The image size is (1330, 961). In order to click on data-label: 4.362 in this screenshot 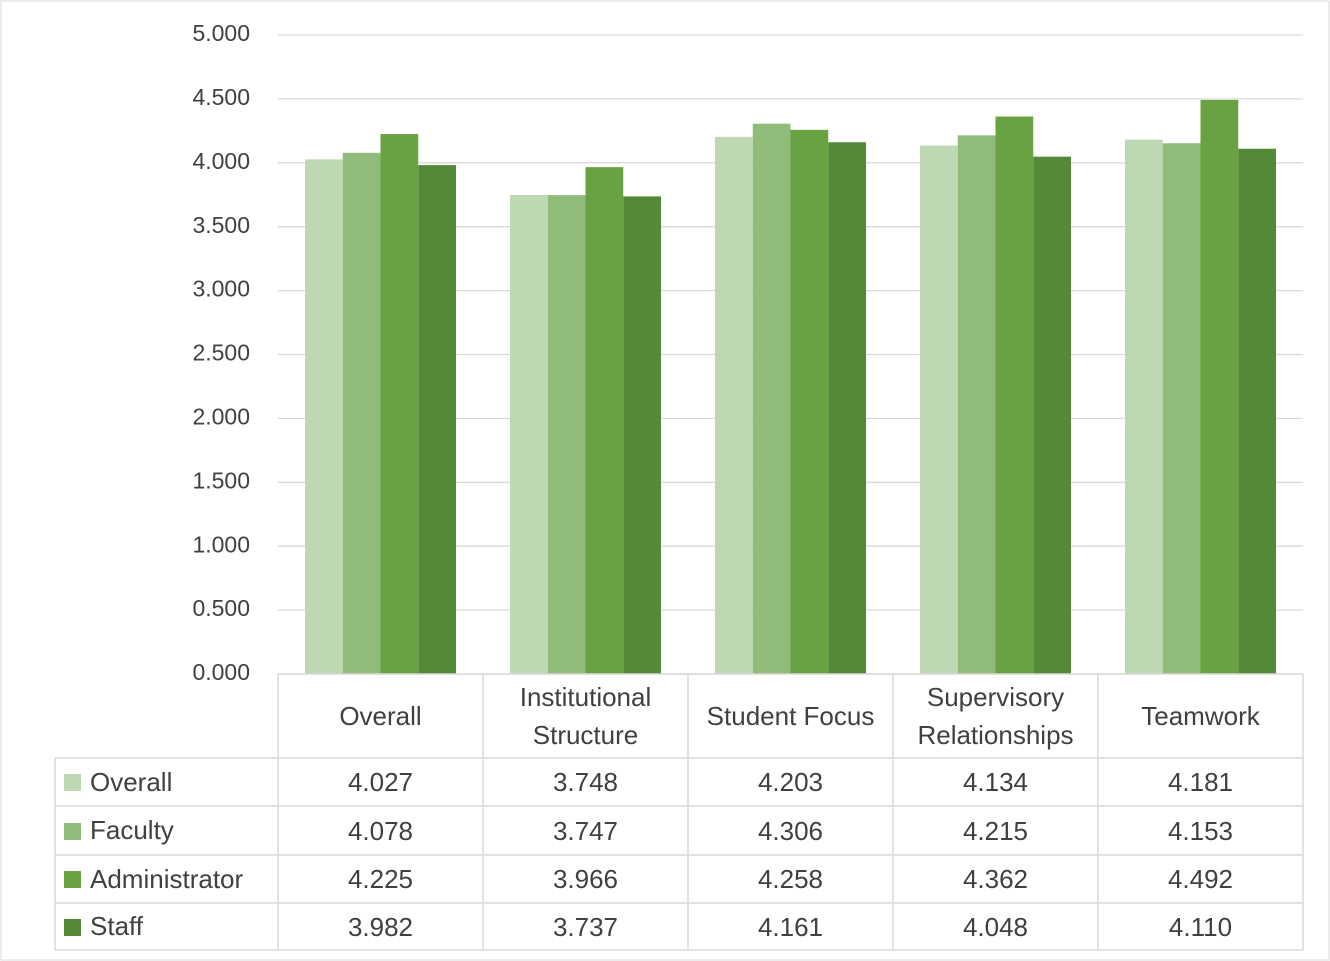, I will do `click(995, 879)`.